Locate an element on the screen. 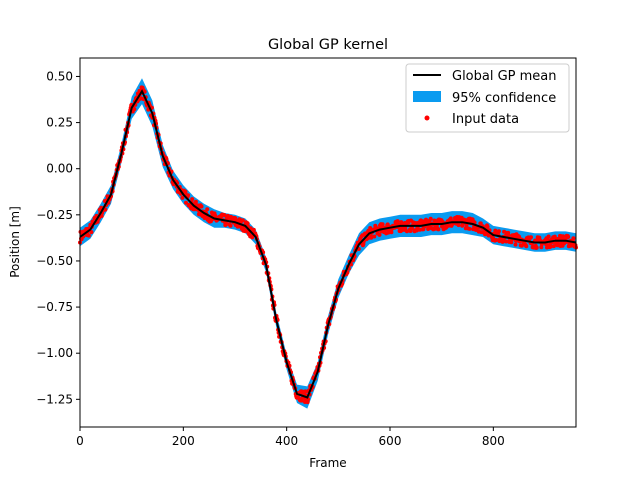  x-tick-label: 400 is located at coordinates (286, 441).